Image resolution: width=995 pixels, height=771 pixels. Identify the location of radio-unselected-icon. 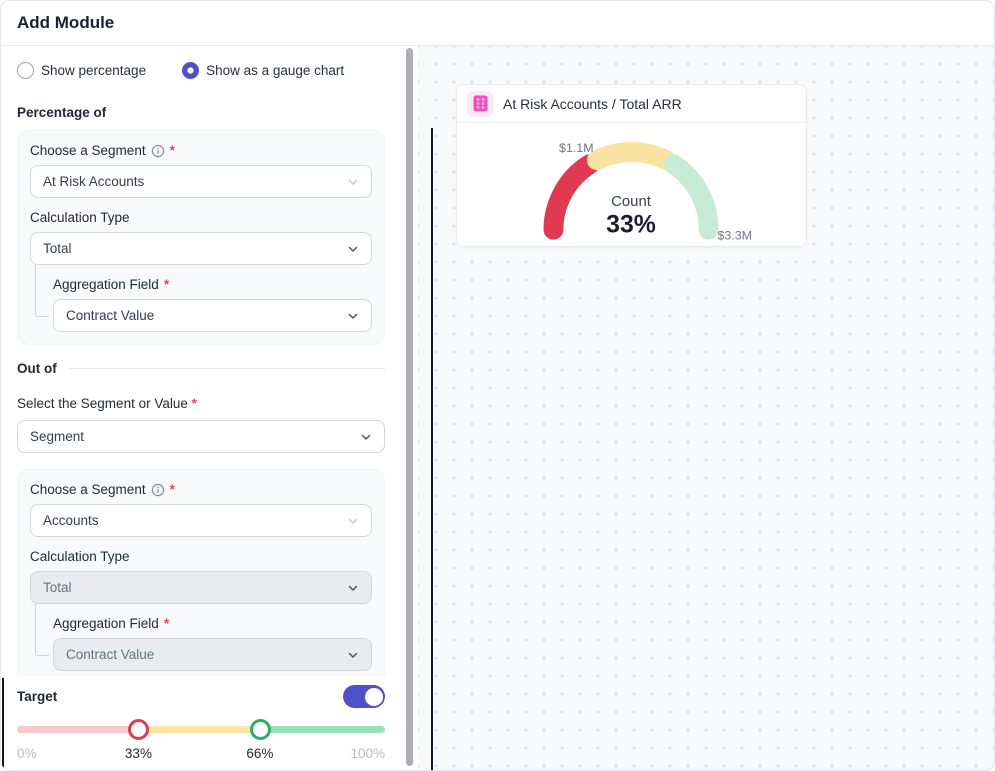
(25, 70).